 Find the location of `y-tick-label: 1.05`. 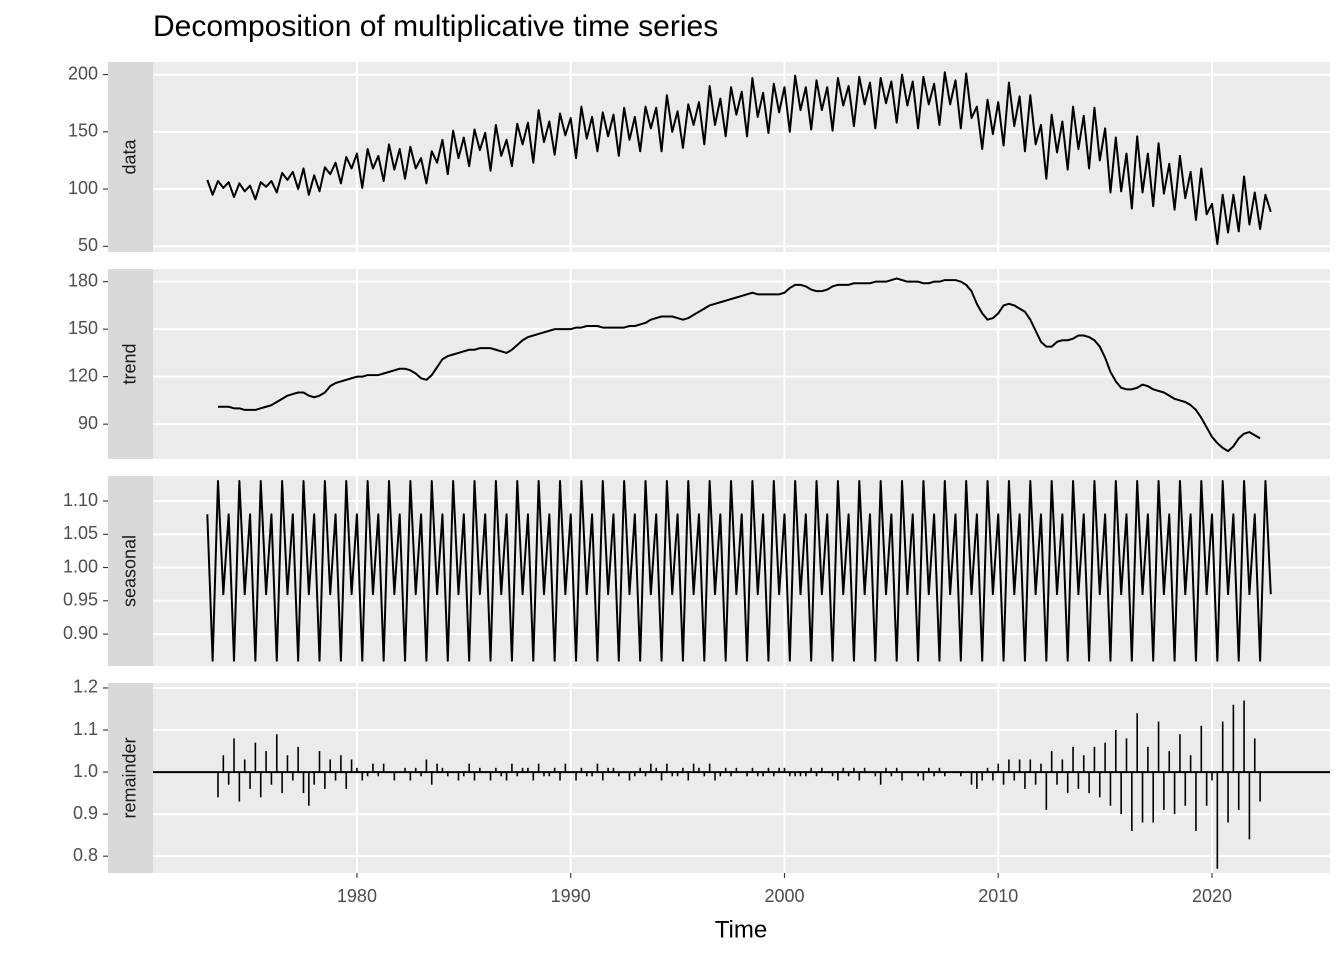

y-tick-label: 1.05 is located at coordinates (80, 533).